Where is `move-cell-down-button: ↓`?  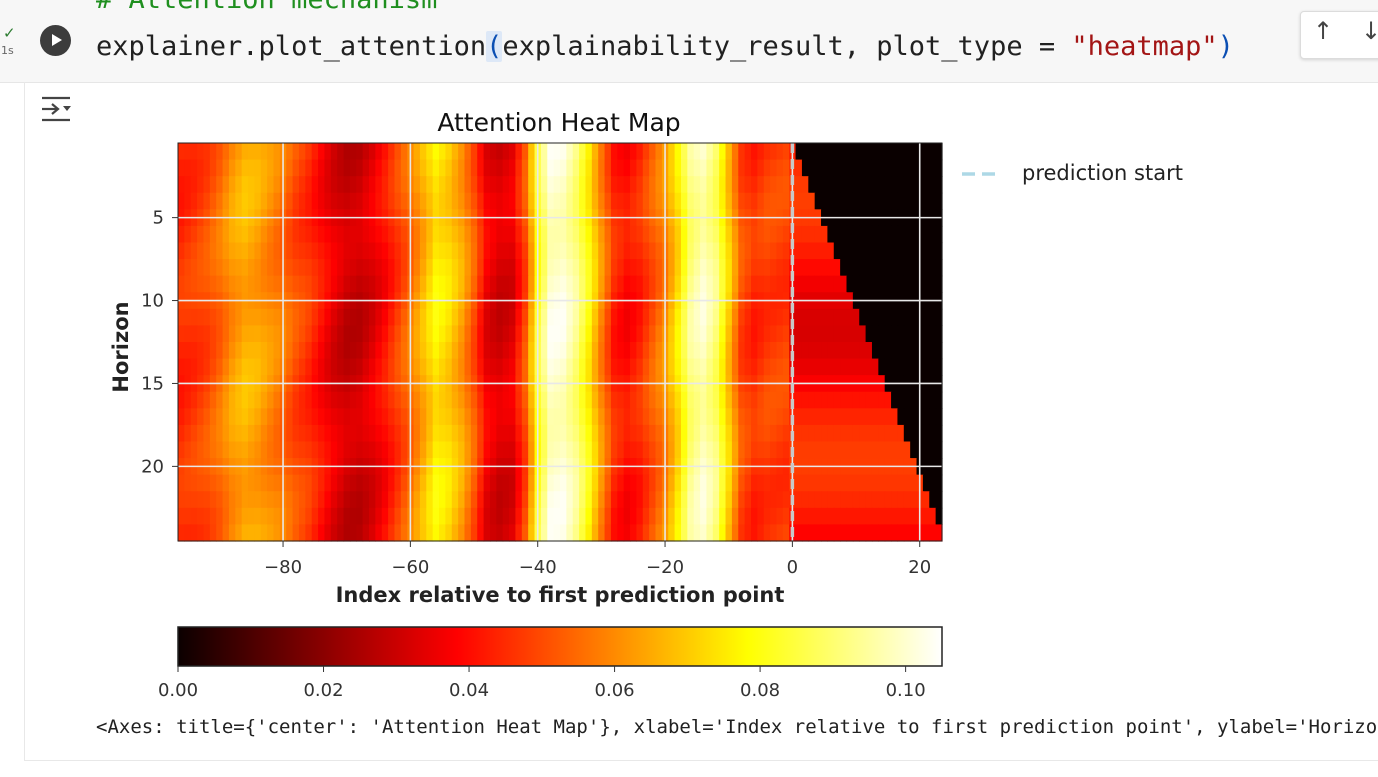 move-cell-down-button: ↓ is located at coordinates (1369, 31).